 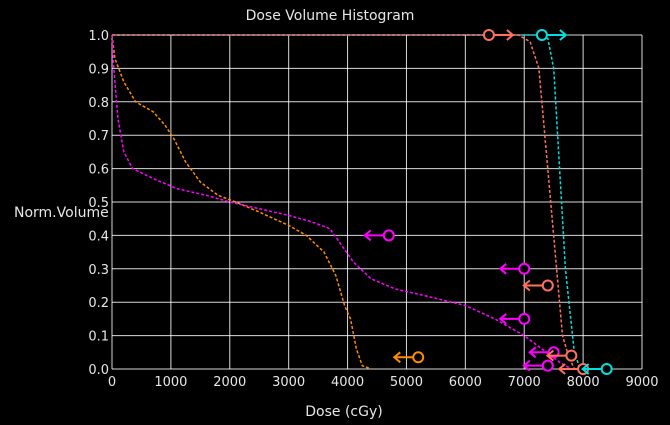 I want to click on y-tick-label: 0.3, so click(x=98, y=270).